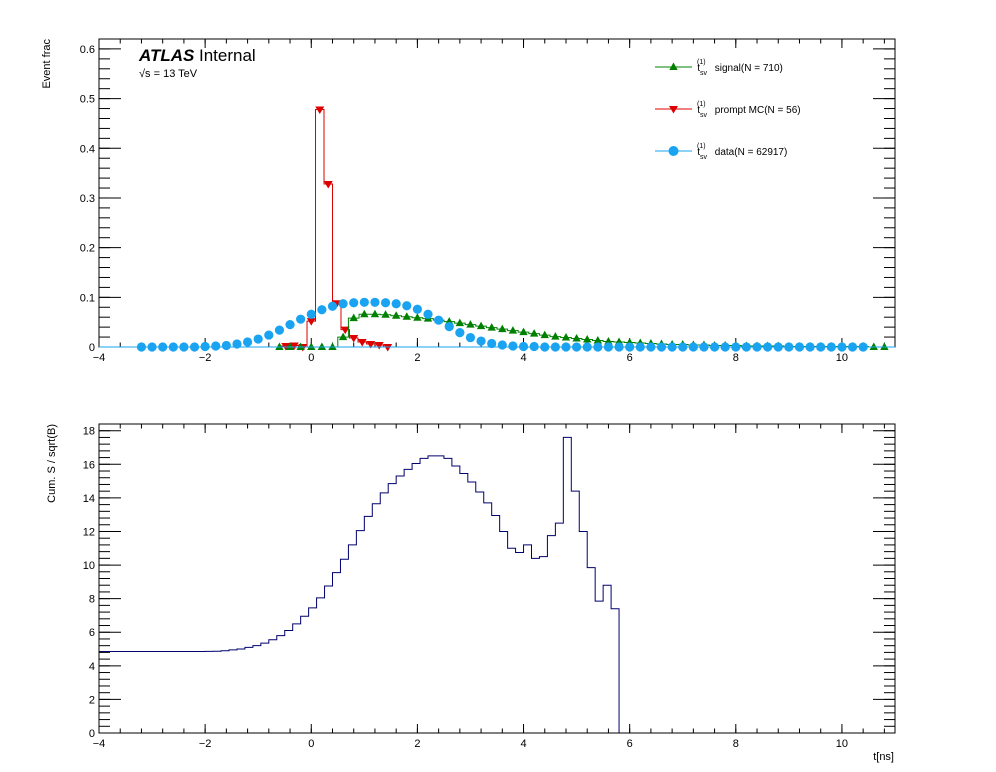 This screenshot has height=772, width=996. Describe the element at coordinates (87, 100) in the screenshot. I see `top-y-tick-label: 0.5` at that location.